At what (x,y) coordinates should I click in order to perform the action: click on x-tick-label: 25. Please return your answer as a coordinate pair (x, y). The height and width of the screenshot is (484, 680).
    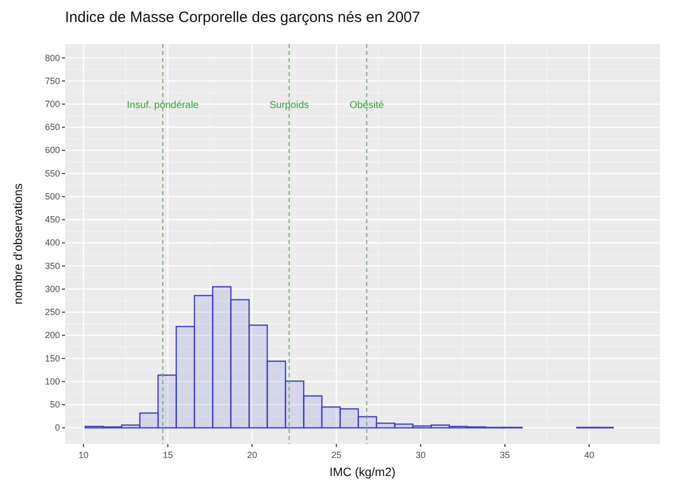
    Looking at the image, I should click on (336, 455).